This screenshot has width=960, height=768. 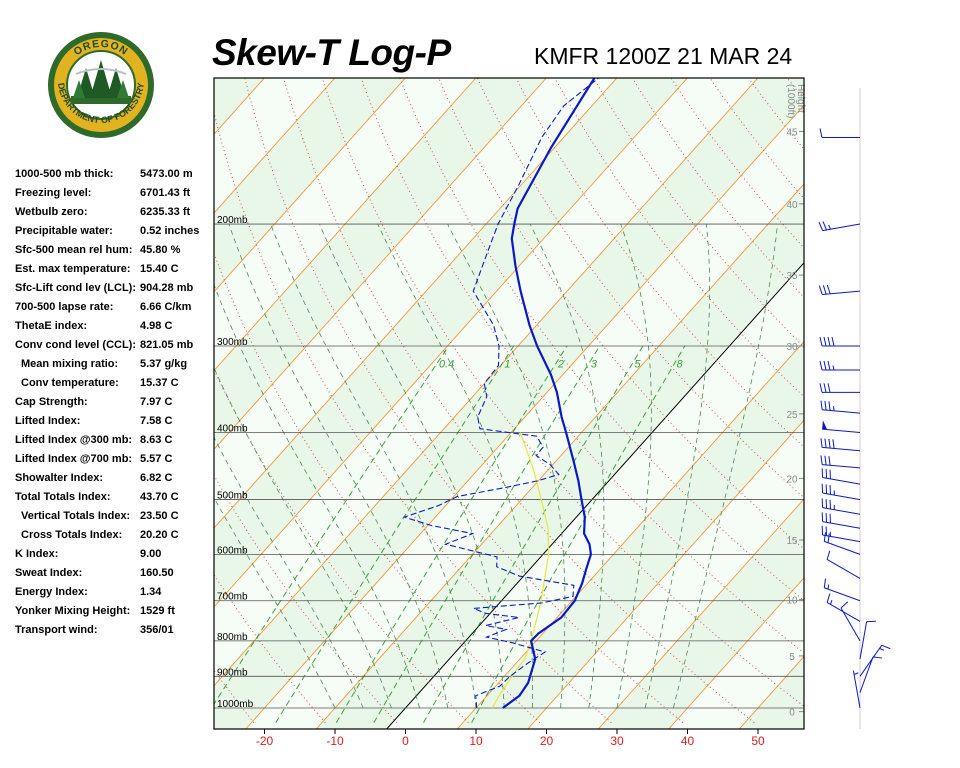 I want to click on index-value: 5473.00 m, so click(x=166, y=174).